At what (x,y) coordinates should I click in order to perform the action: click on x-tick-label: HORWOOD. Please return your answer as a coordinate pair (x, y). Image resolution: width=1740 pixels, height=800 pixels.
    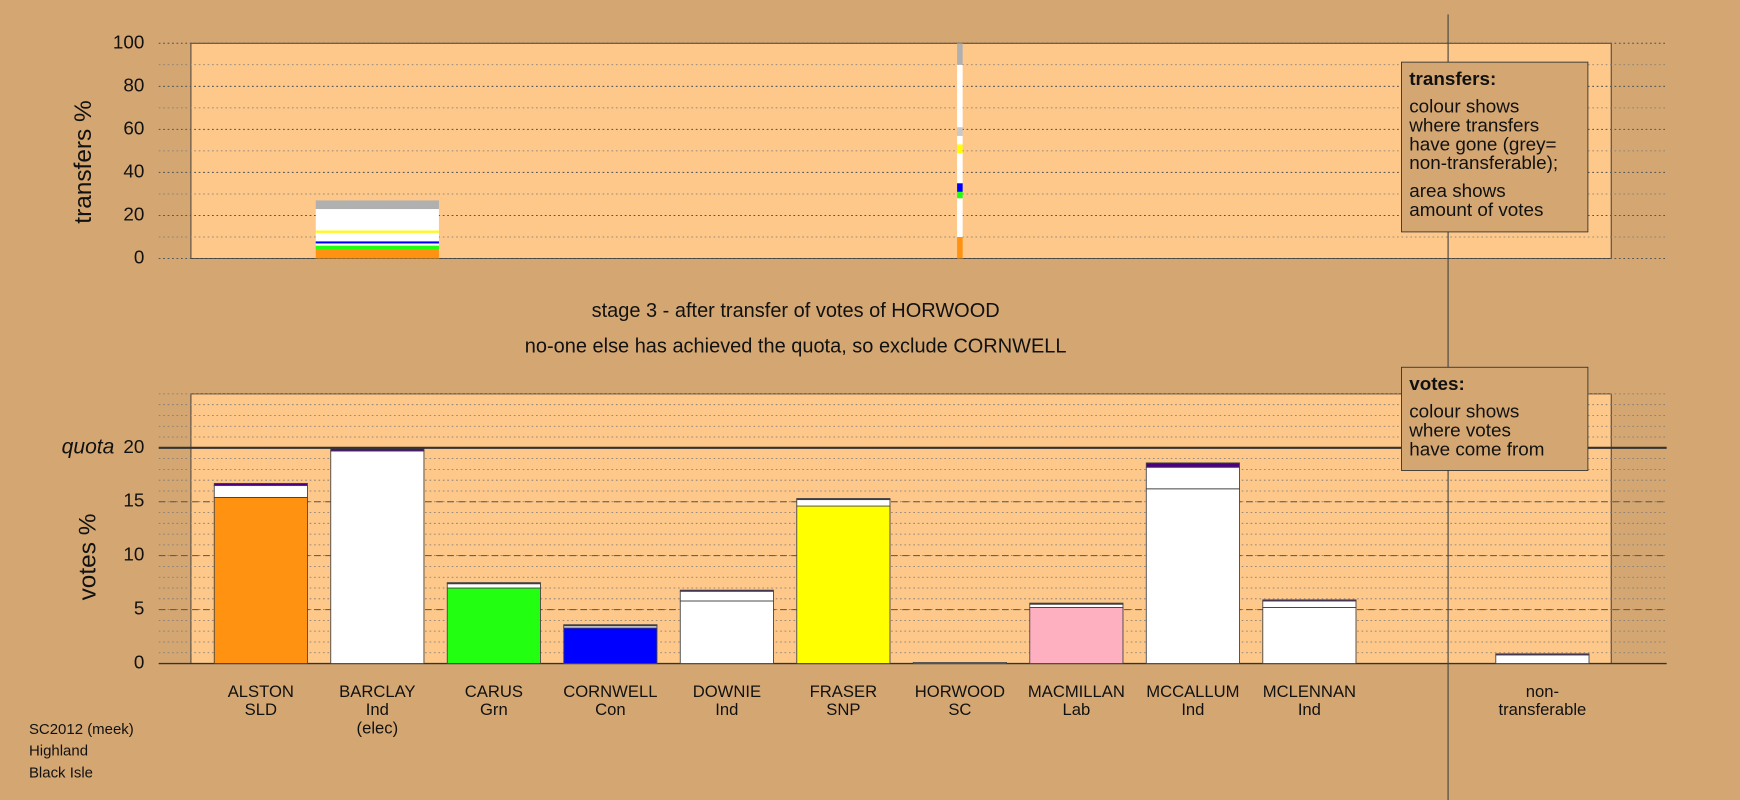
    Looking at the image, I should click on (960, 691).